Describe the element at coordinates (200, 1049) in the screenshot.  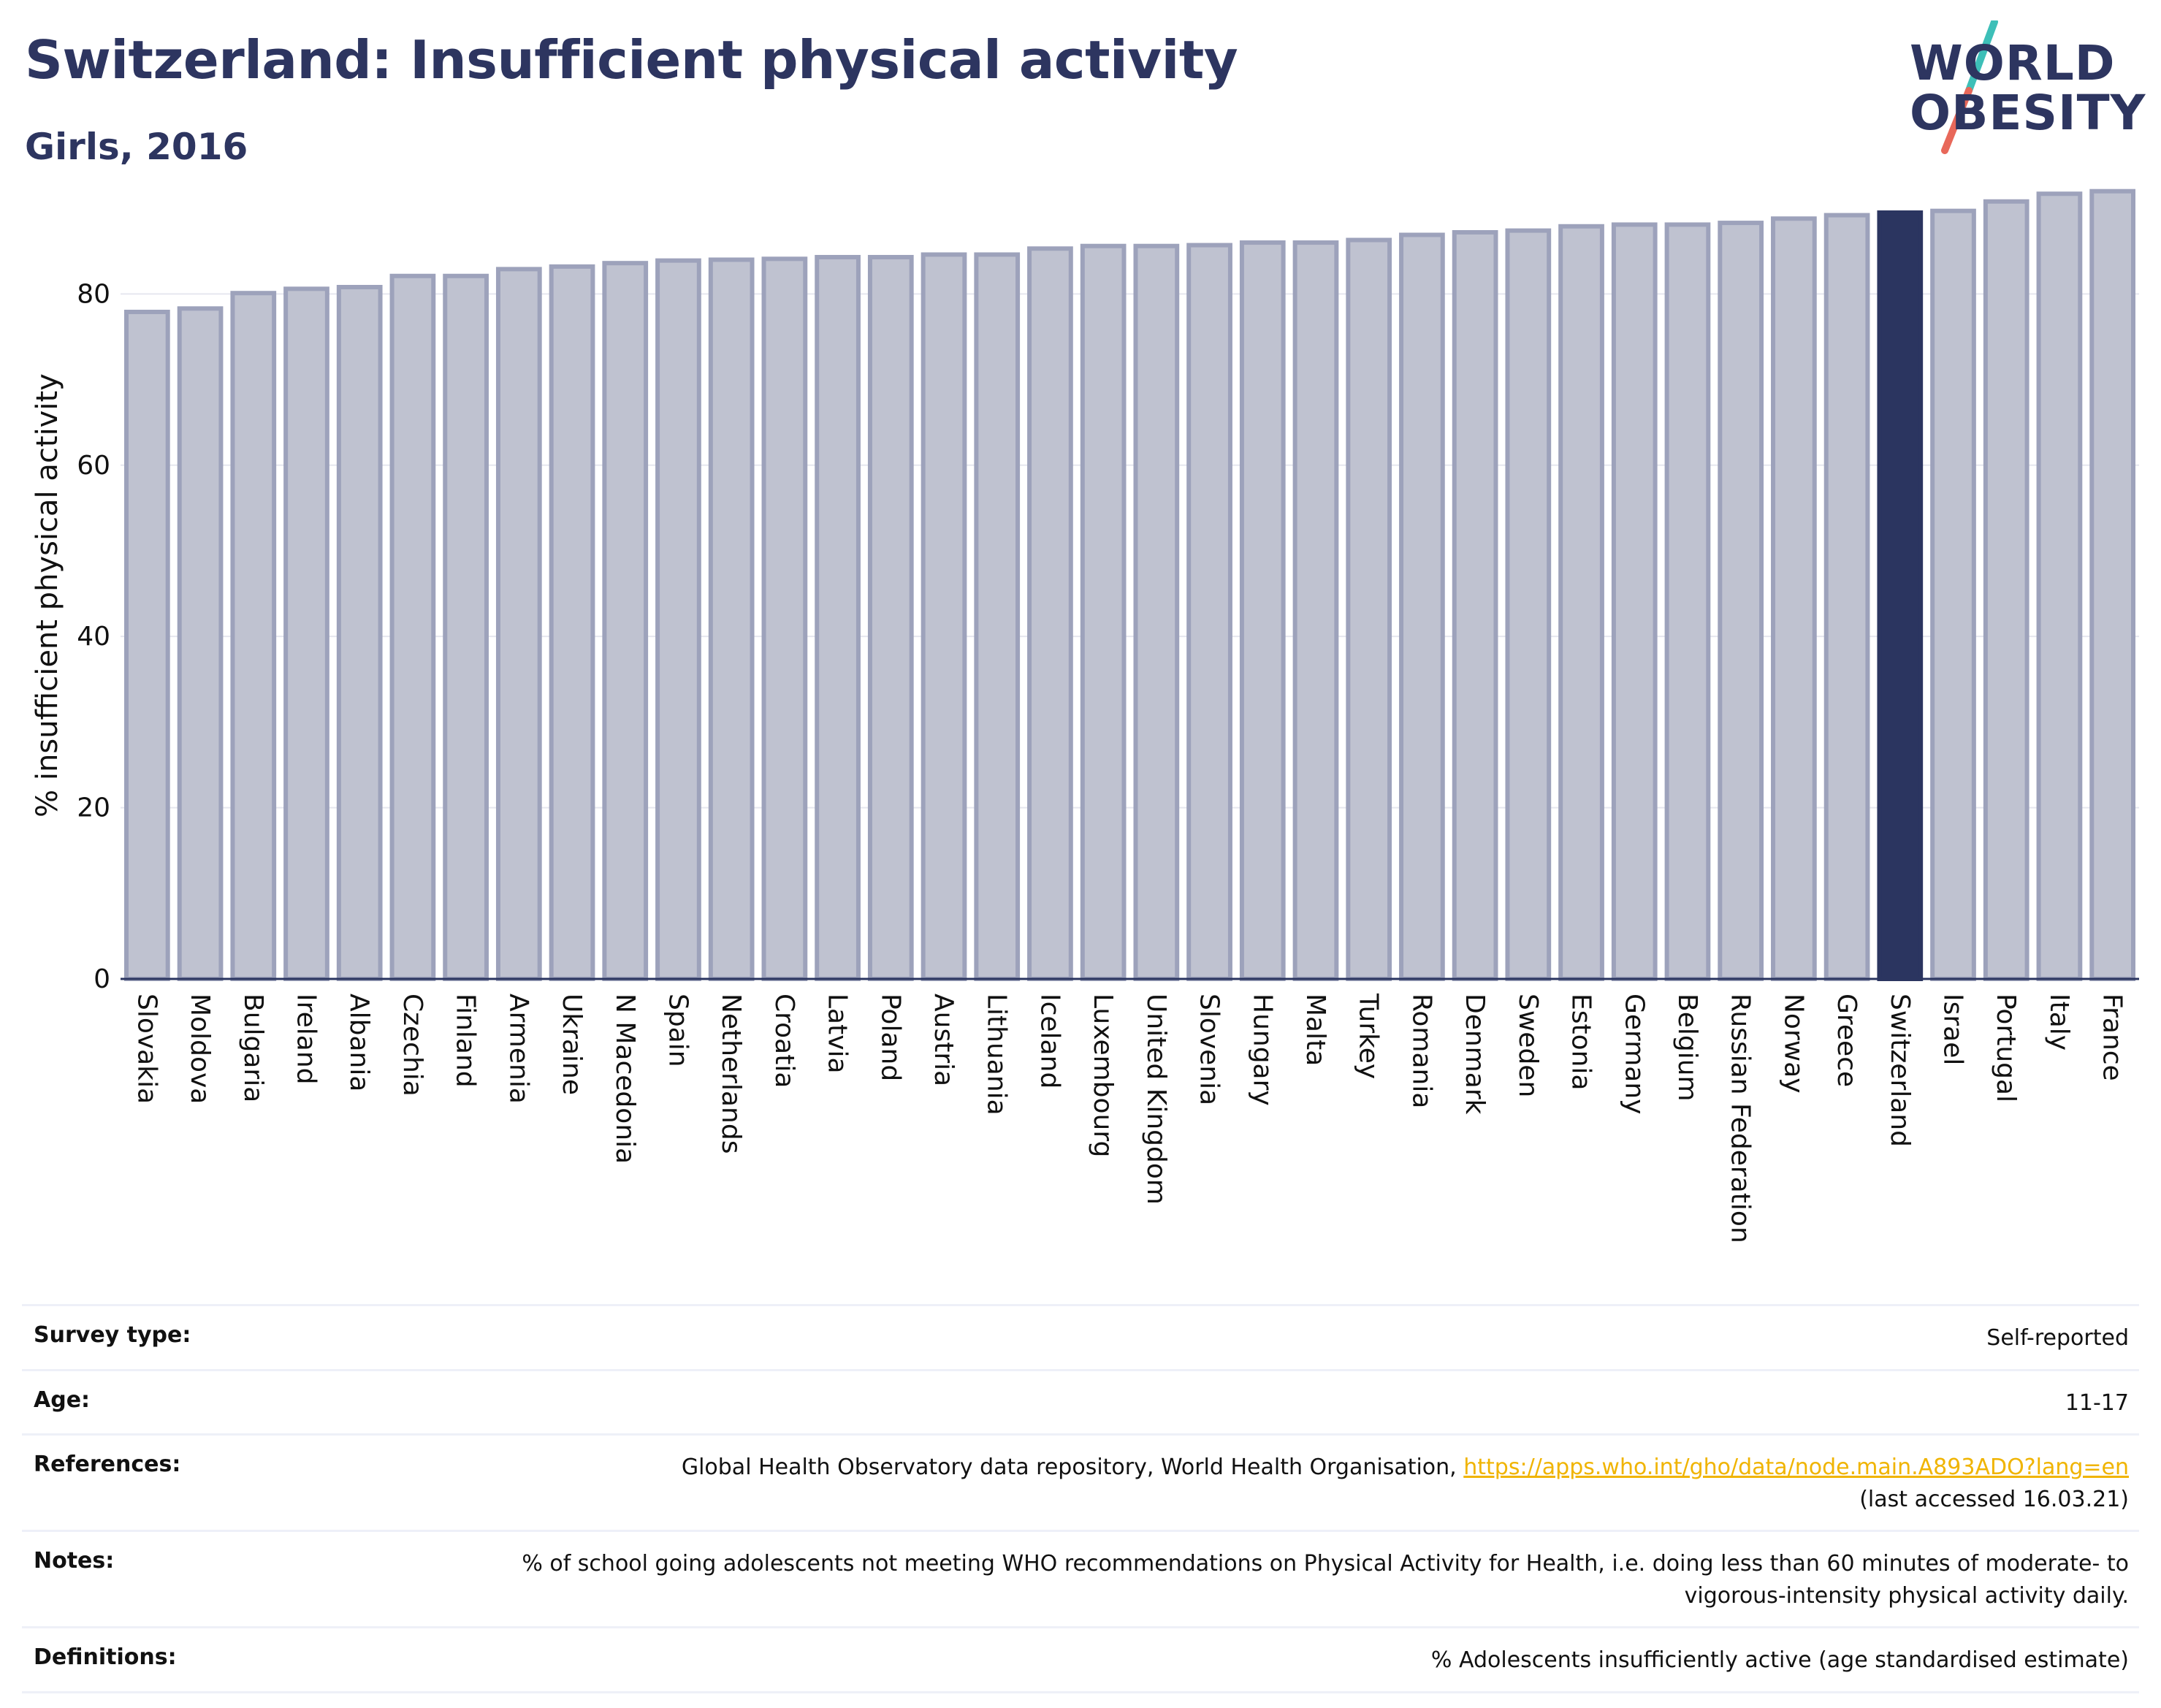
I see `x-tick-label: Moldova` at that location.